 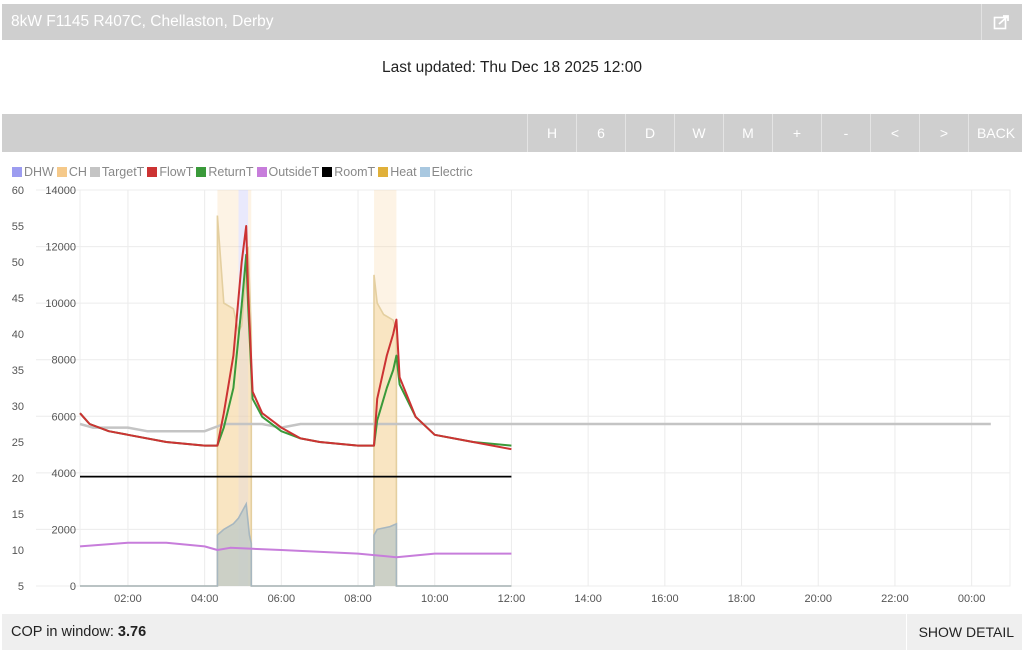 I want to click on legend-item-outsidet: OutsideT, so click(x=288, y=172).